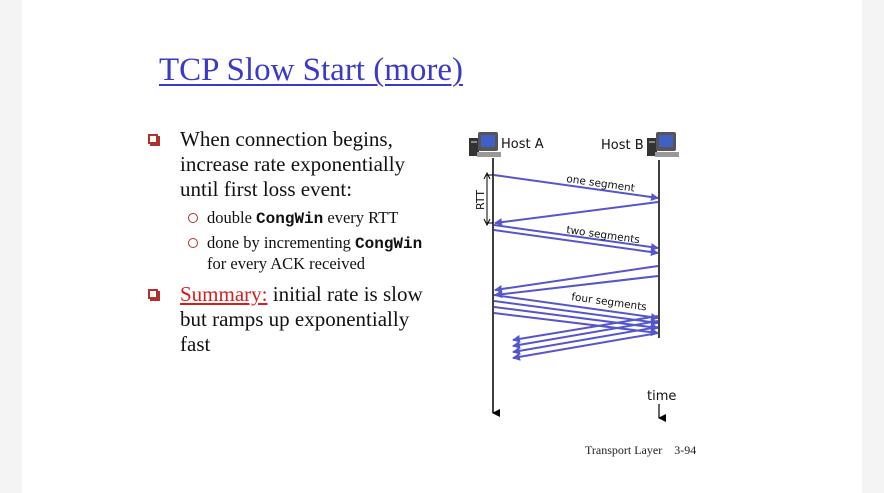 This screenshot has height=493, width=884. Describe the element at coordinates (661, 396) in the screenshot. I see `time-label: time` at that location.